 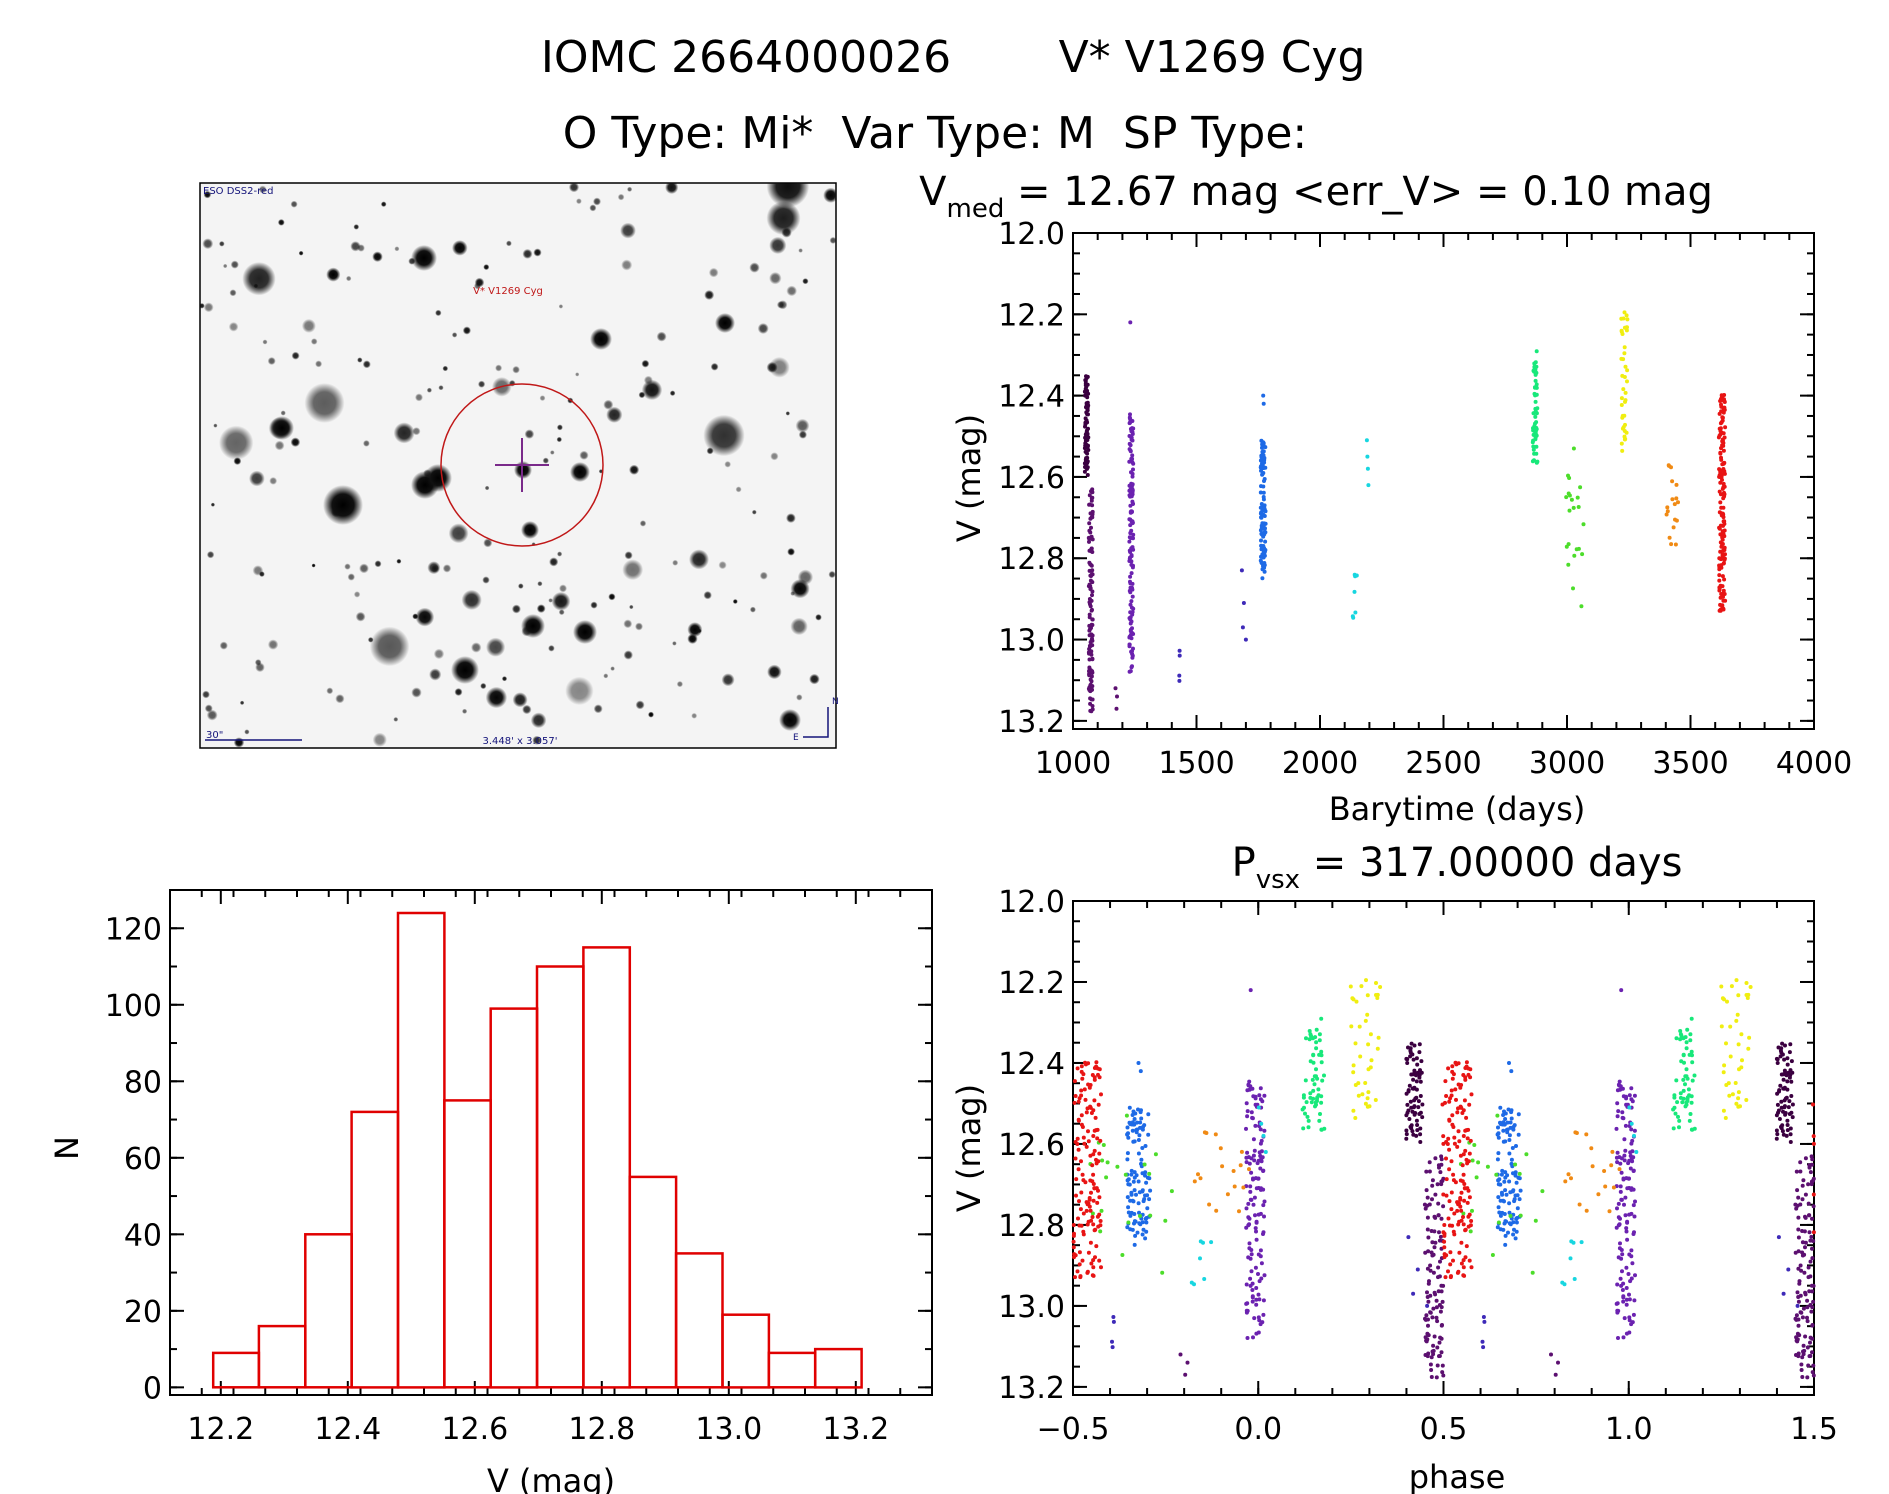 I want to click on bright-star, so click(x=601, y=339).